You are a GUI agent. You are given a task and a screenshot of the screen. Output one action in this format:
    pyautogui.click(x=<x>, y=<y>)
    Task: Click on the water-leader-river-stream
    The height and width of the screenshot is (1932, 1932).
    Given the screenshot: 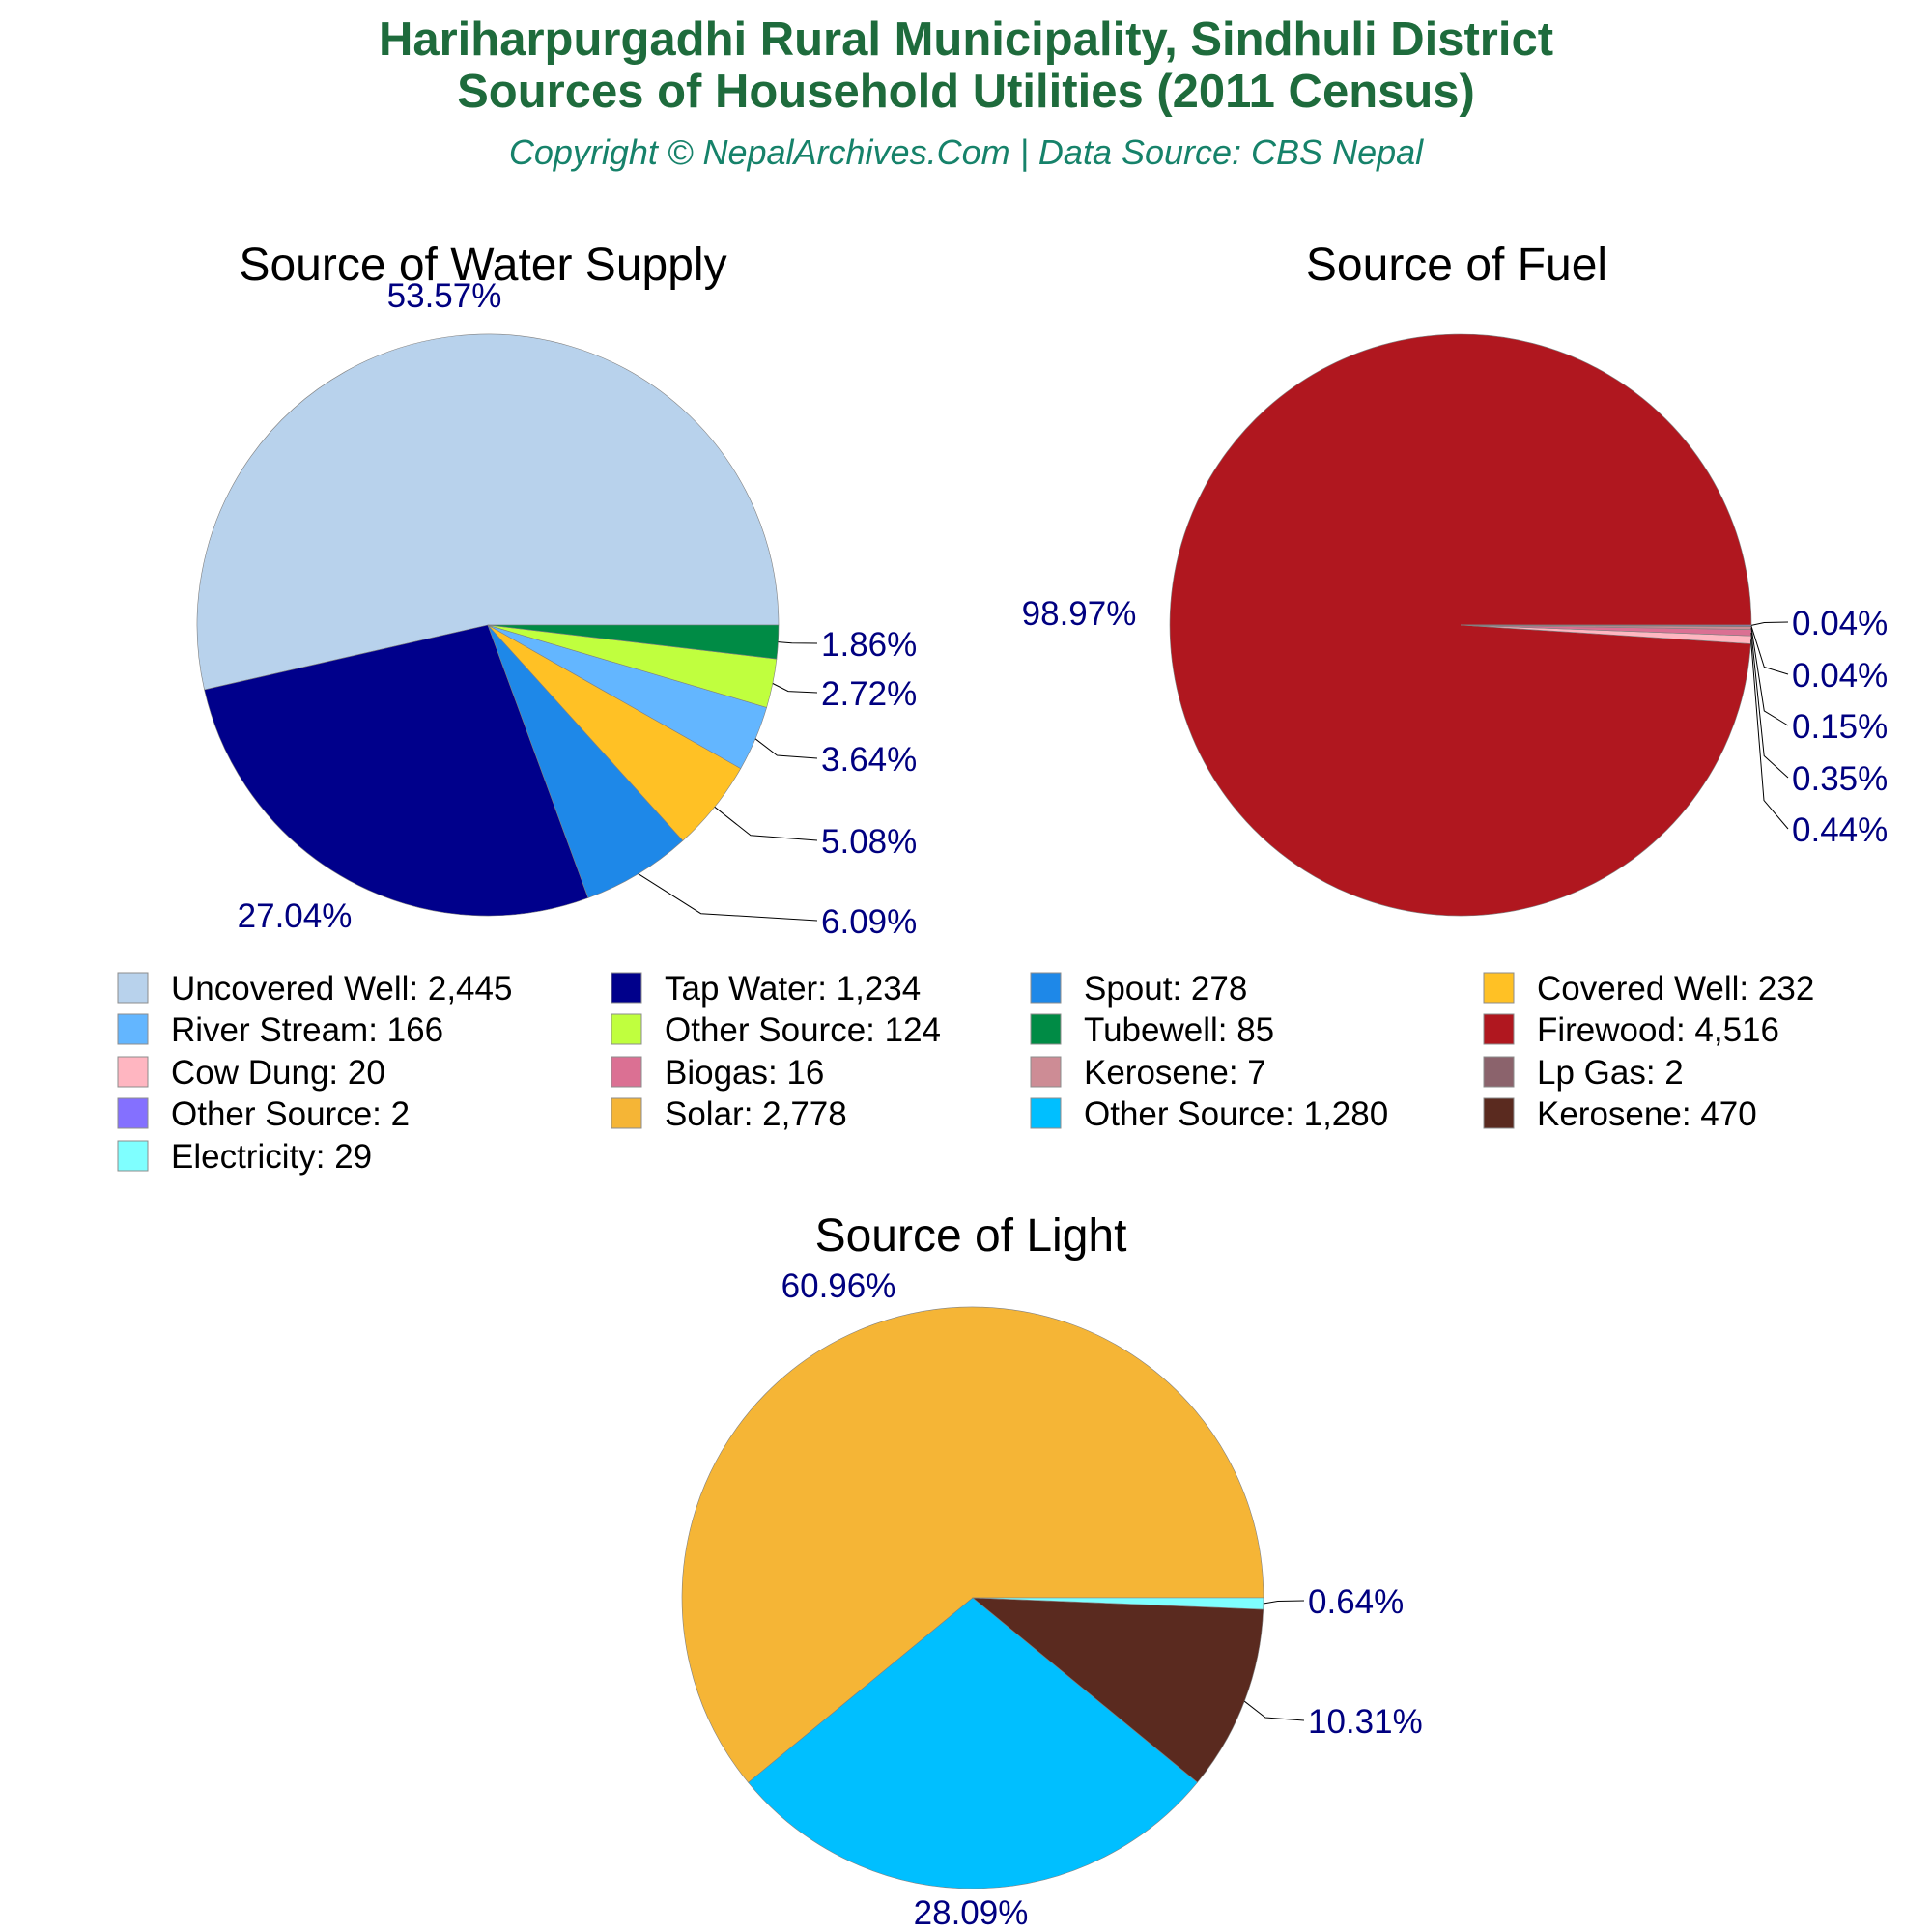 What is the action you would take?
    pyautogui.click(x=786, y=748)
    